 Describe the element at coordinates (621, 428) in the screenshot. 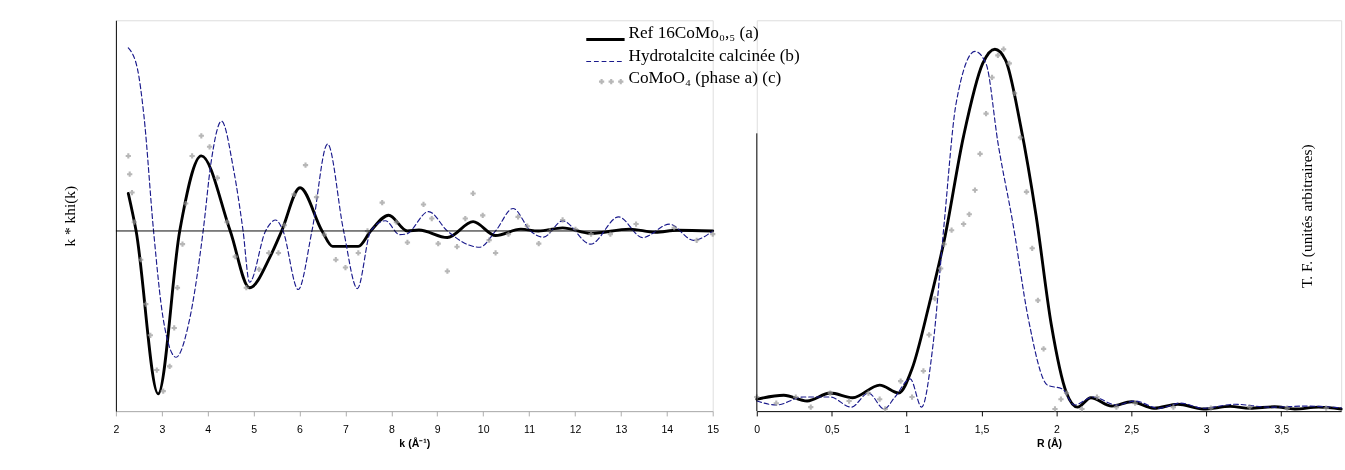

I see `x-tick-label: 13` at that location.